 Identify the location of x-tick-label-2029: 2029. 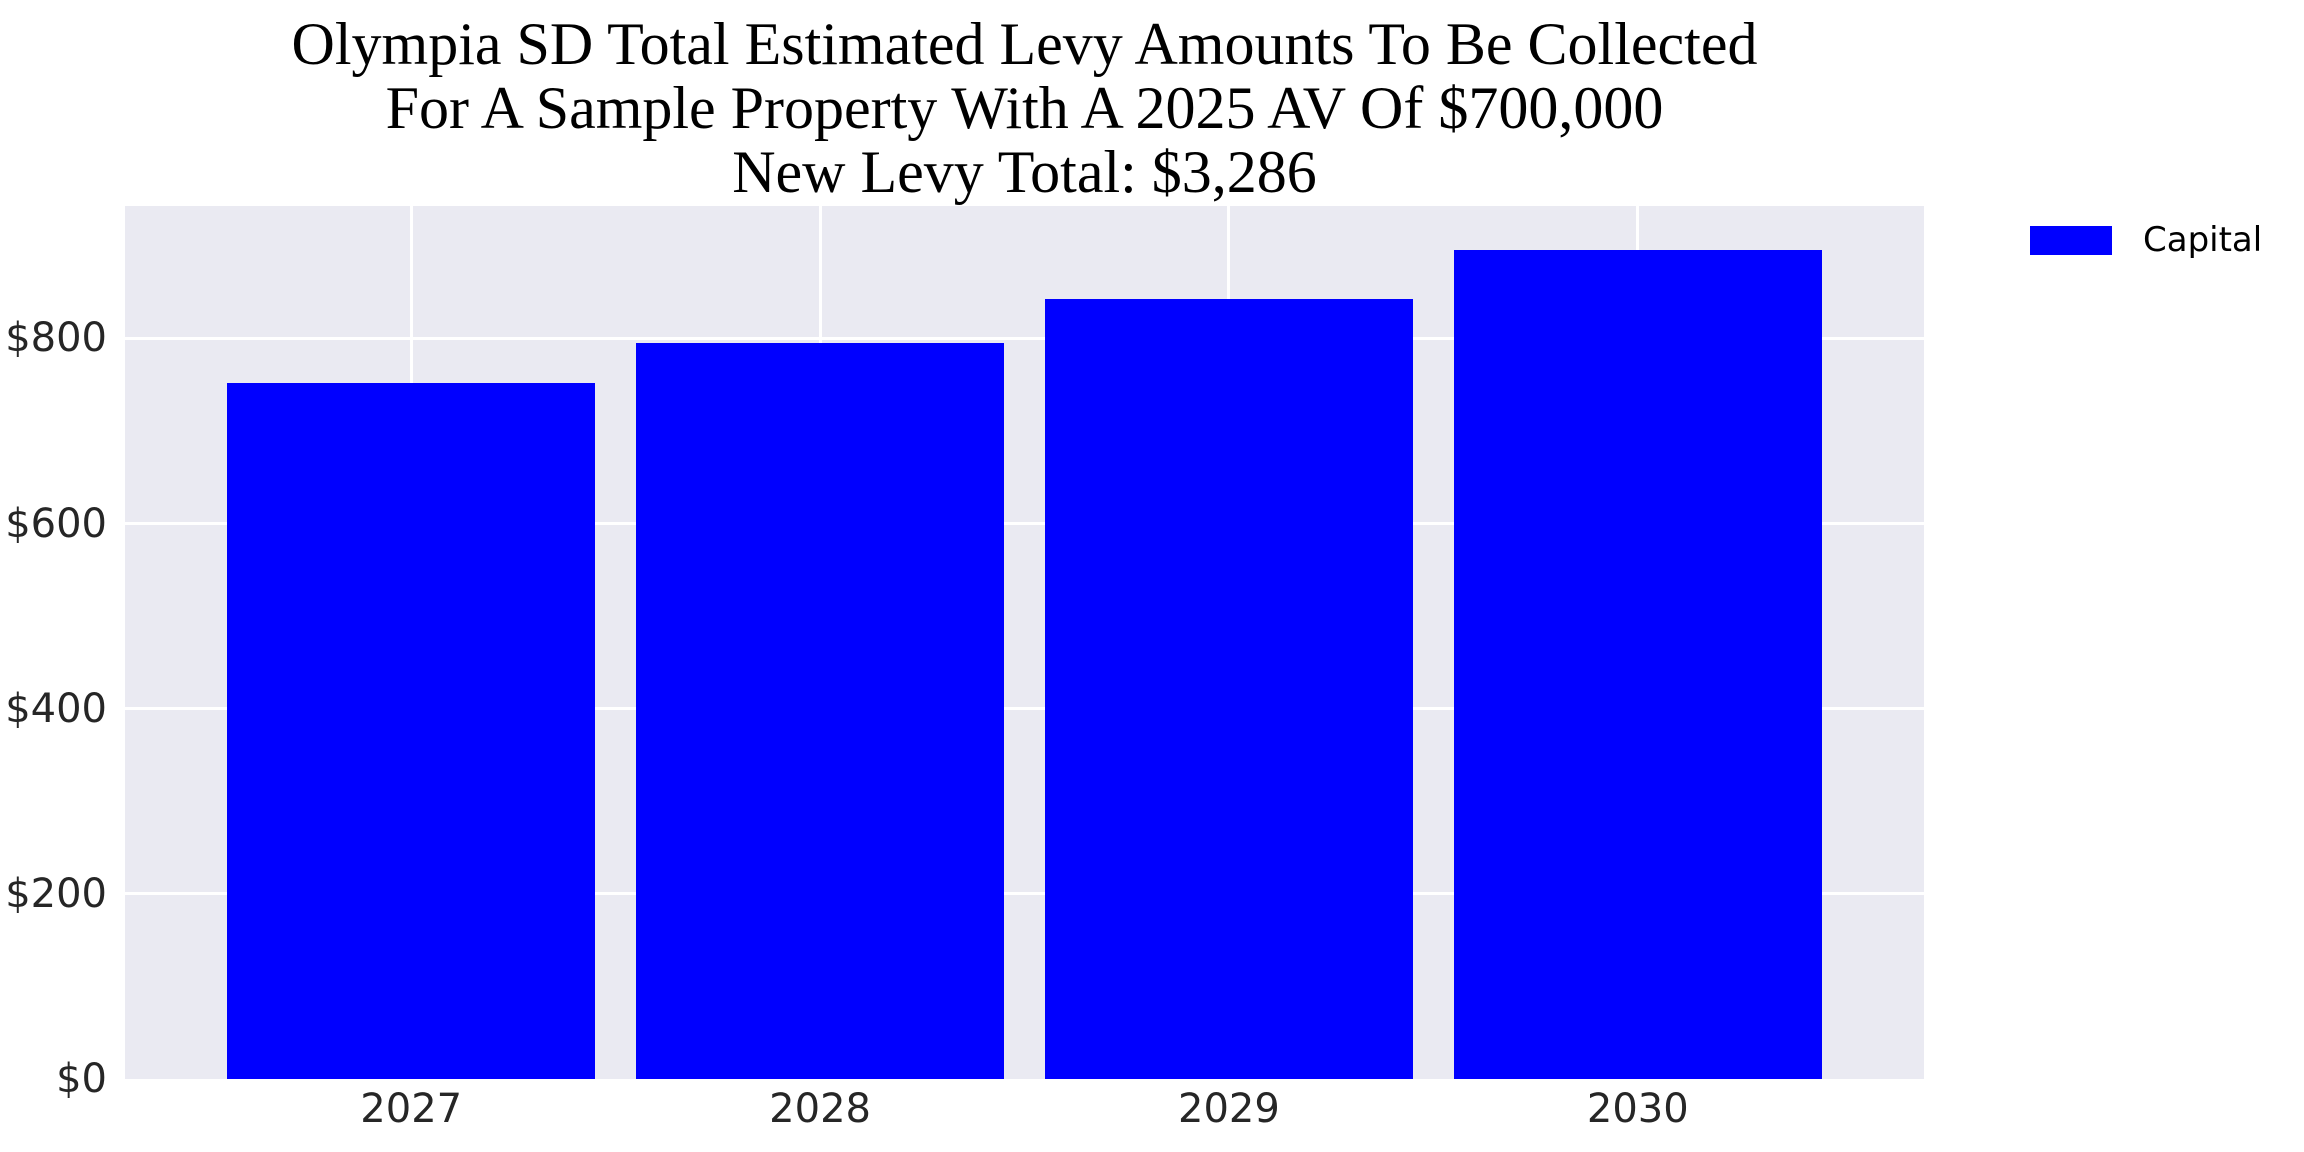
(1229, 1109).